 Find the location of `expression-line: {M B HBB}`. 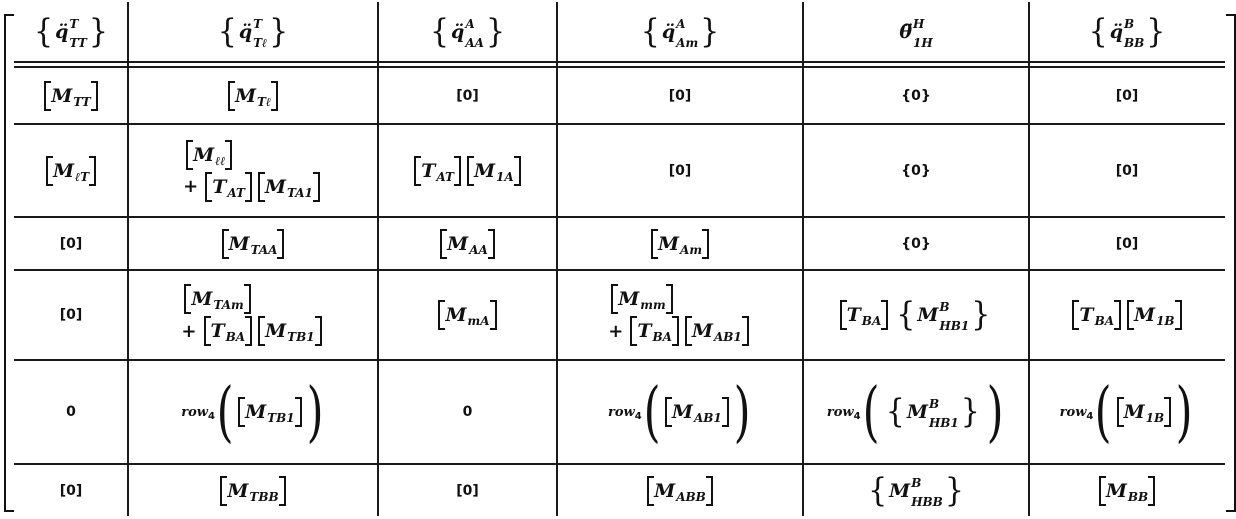

expression-line: {M B HBB} is located at coordinates (916, 490).